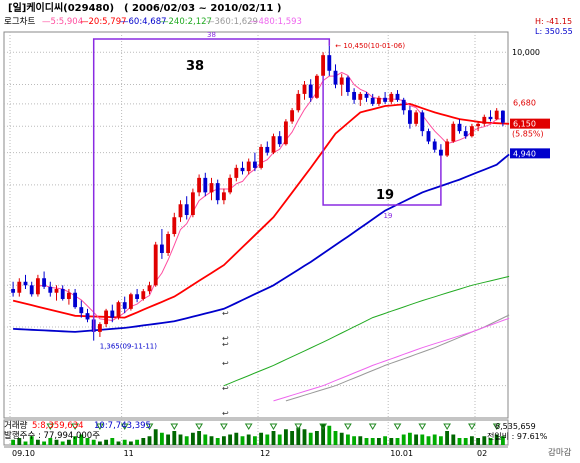 The width and height of the screenshot is (580, 463). Describe the element at coordinates (482, 453) in the screenshot. I see `x-tick-label: 02` at that location.